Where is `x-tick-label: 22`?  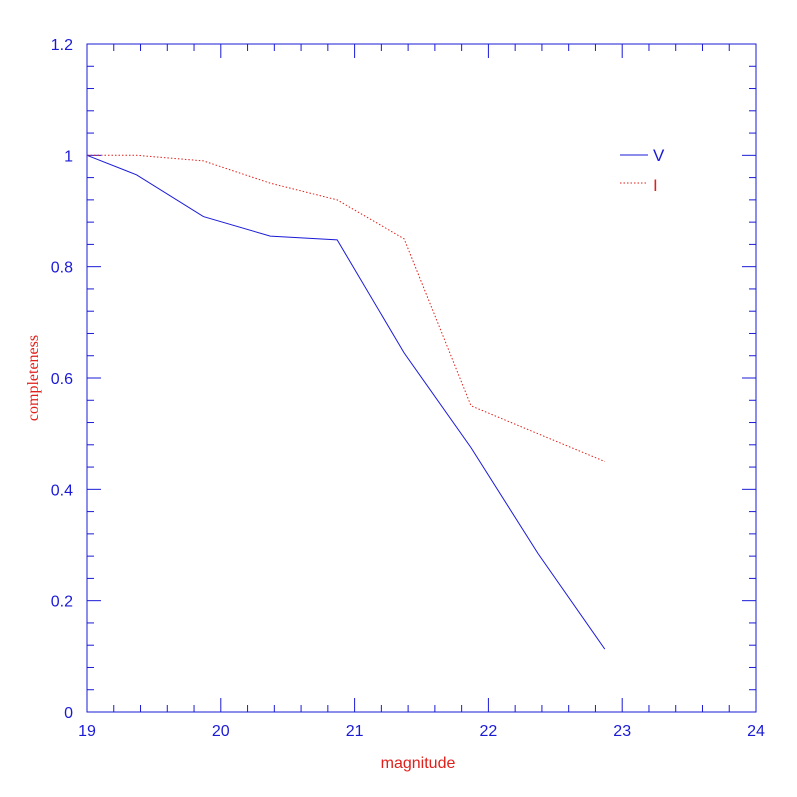 x-tick-label: 22 is located at coordinates (489, 731).